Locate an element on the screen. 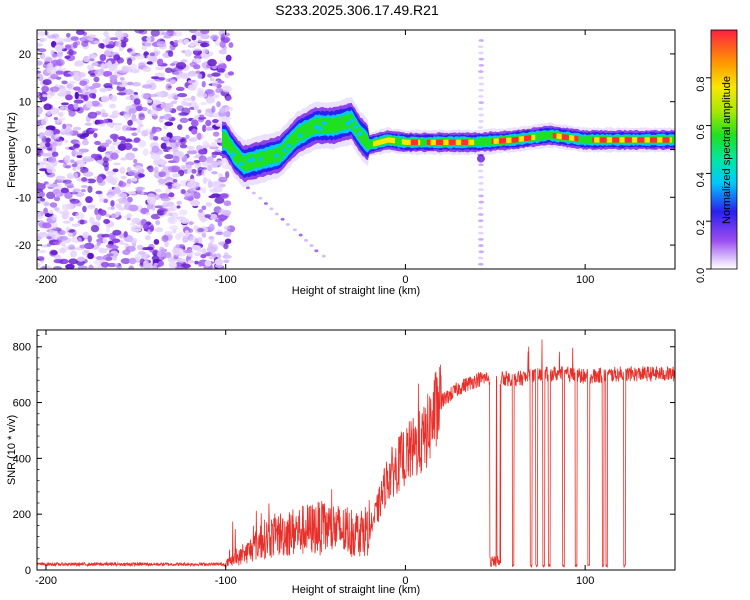  snr-x-tick-label: -100 is located at coordinates (226, 581).